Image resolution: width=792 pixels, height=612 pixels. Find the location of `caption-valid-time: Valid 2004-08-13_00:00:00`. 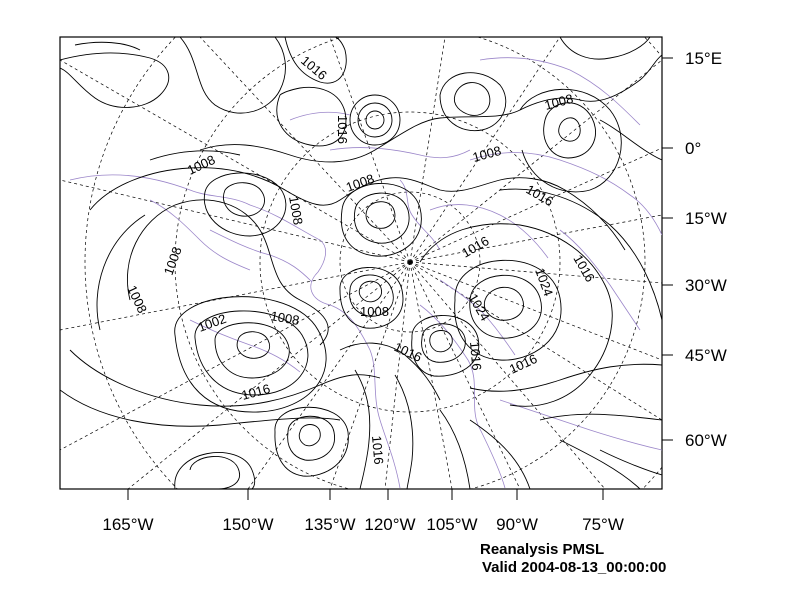

caption-valid-time: Valid 2004-08-13_00:00:00 is located at coordinates (574, 567).